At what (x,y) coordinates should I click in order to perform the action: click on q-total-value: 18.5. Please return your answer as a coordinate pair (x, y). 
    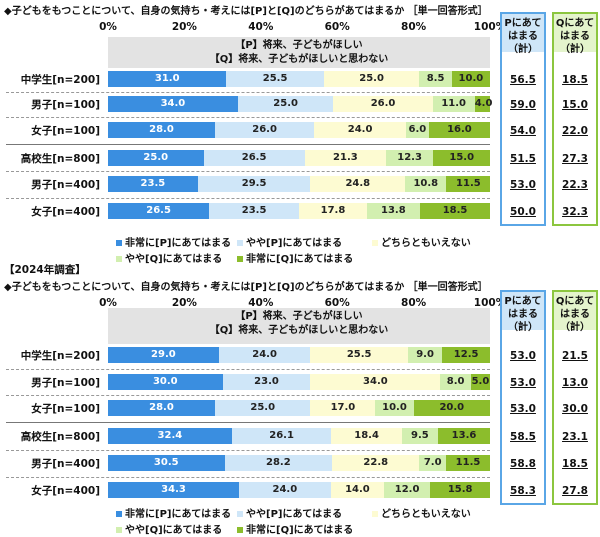
    Looking at the image, I should click on (575, 464).